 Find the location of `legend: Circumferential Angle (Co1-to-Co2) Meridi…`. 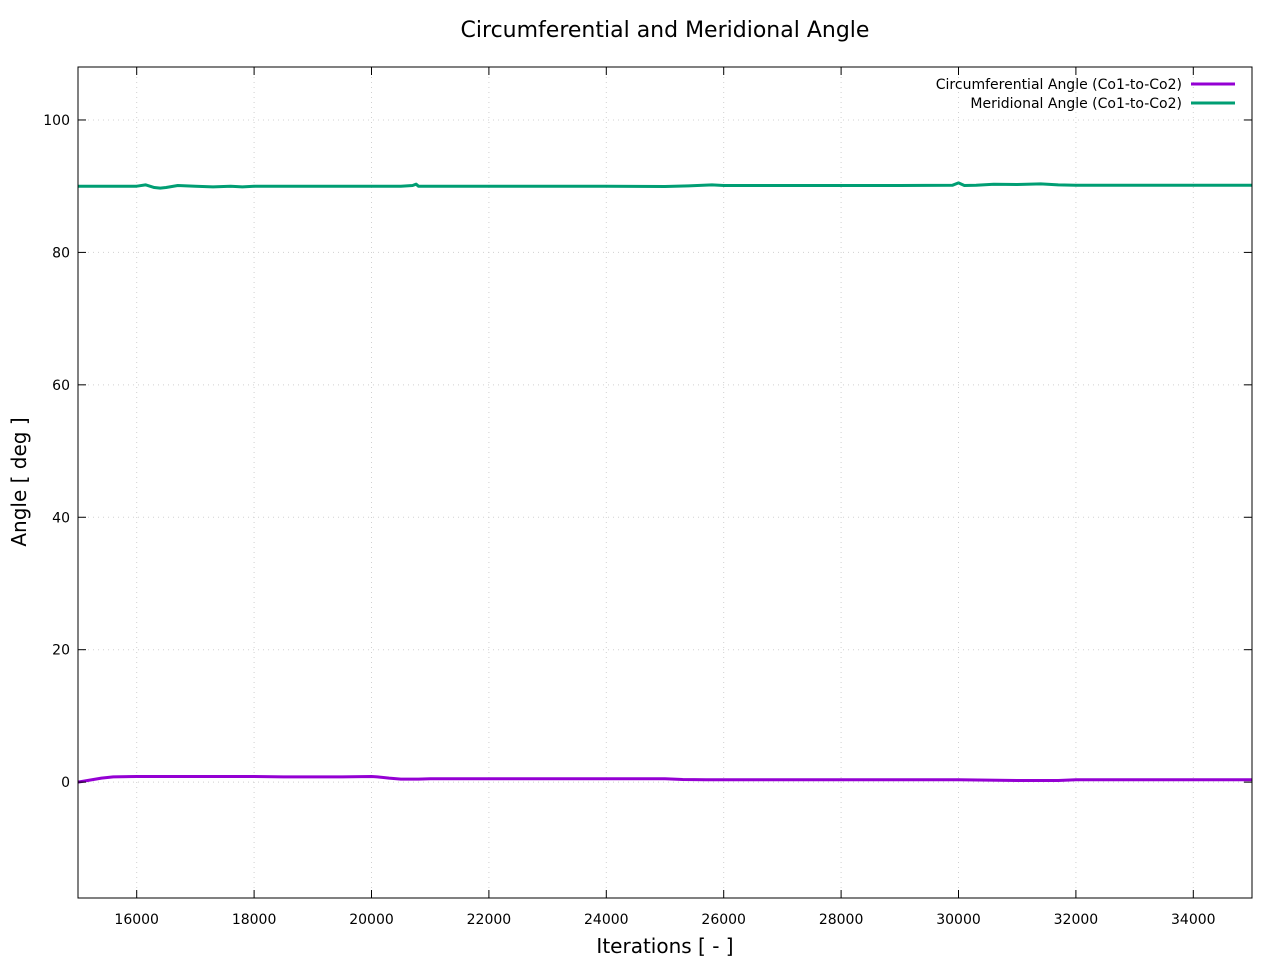

legend: Circumferential Angle (Co1-to-Co2) Meridi… is located at coordinates (1085, 94).